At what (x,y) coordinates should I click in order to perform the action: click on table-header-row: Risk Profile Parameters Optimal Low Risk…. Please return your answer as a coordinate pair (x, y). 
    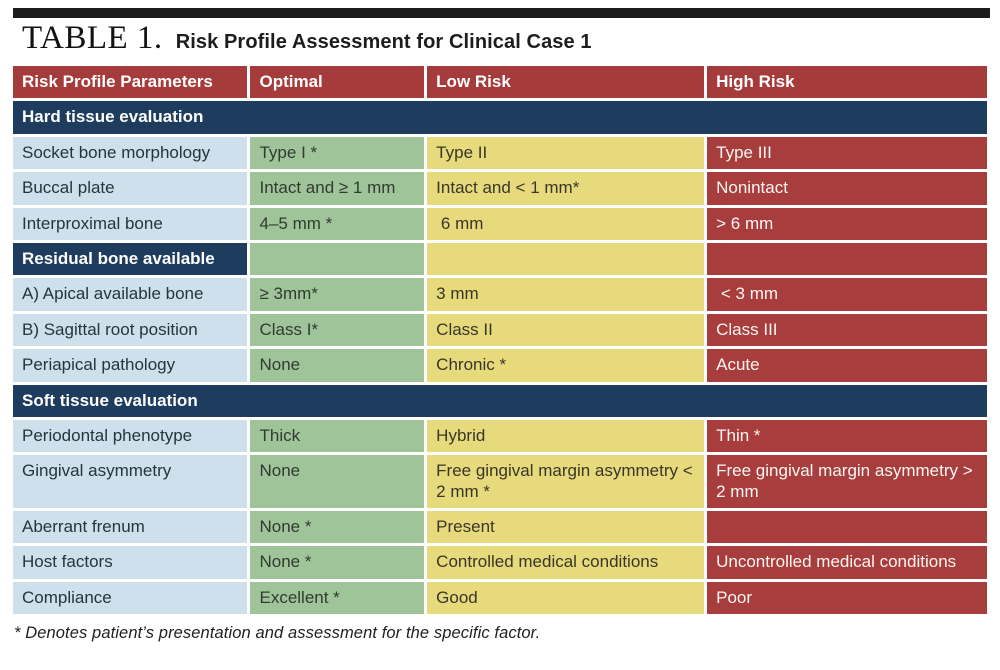
    Looking at the image, I should click on (500, 82).